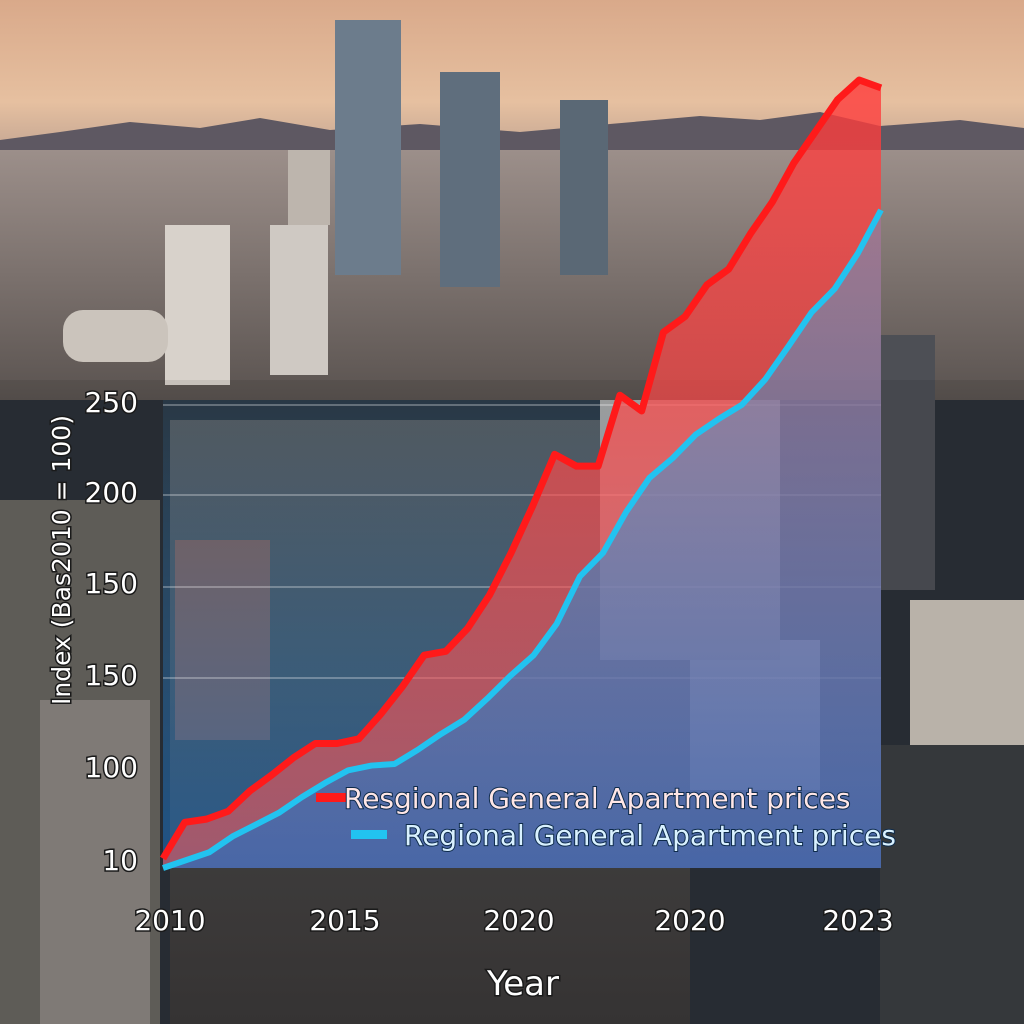  I want to click on legend-swatch-blue, so click(369, 834).